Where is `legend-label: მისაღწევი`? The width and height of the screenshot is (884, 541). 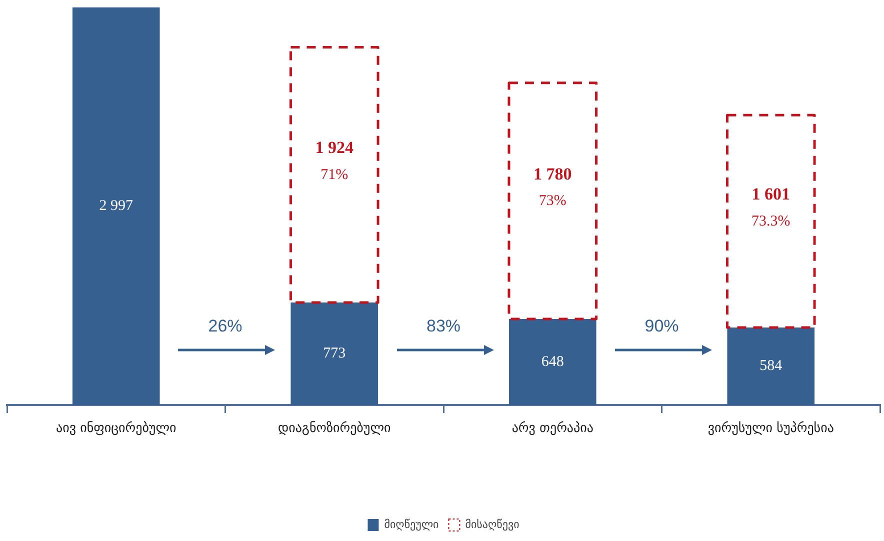
legend-label: მისაღწევი is located at coordinates (492, 524).